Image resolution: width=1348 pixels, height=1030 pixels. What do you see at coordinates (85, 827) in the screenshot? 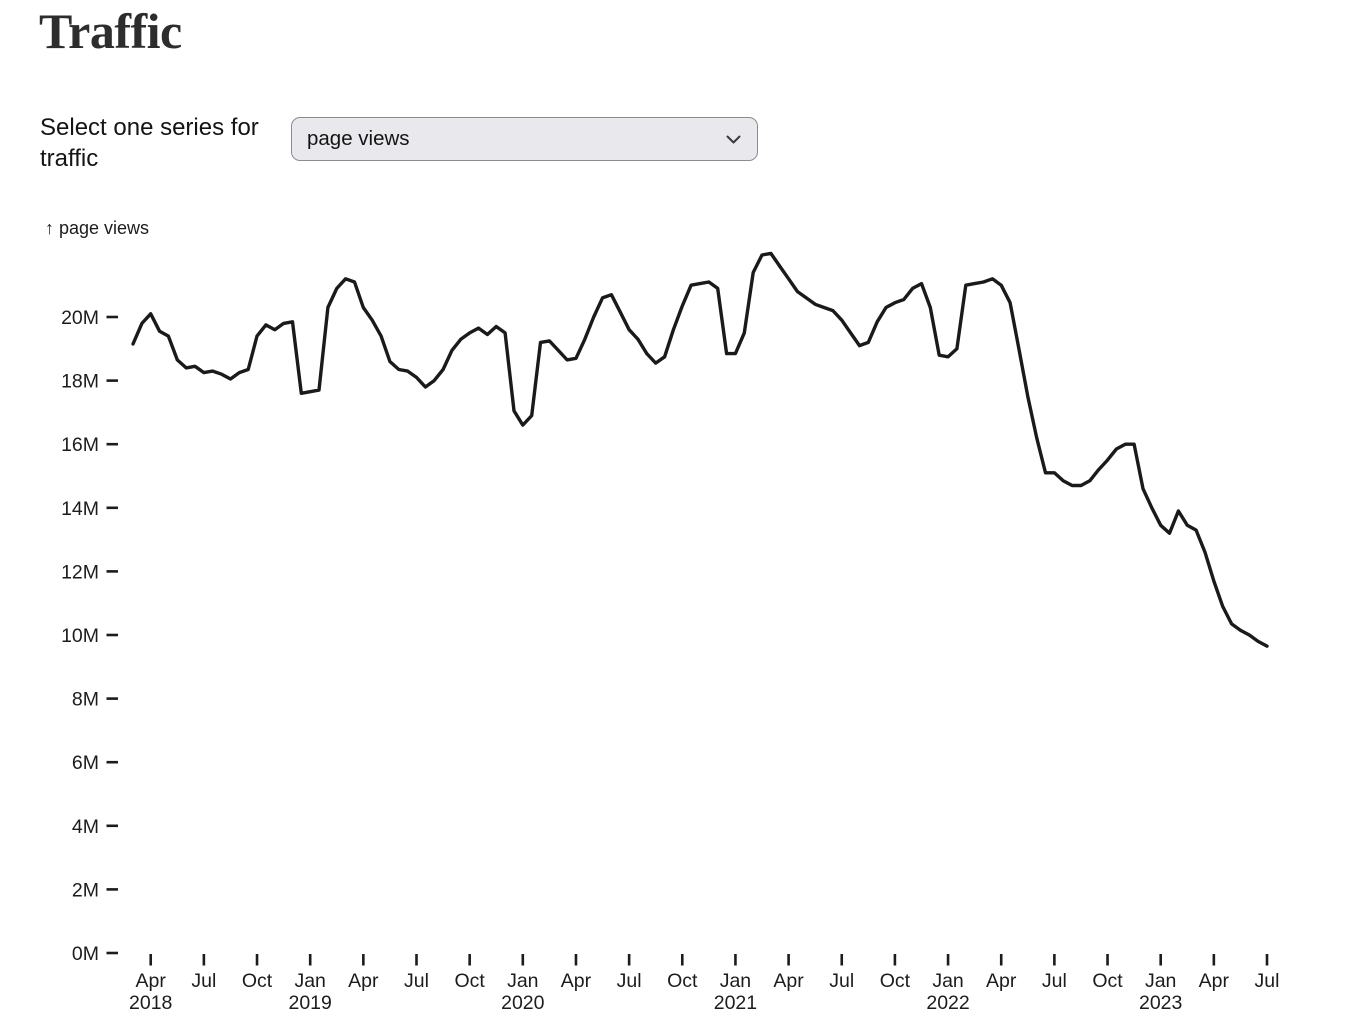
I see `y-tick-label: 4M` at bounding box center [85, 827].